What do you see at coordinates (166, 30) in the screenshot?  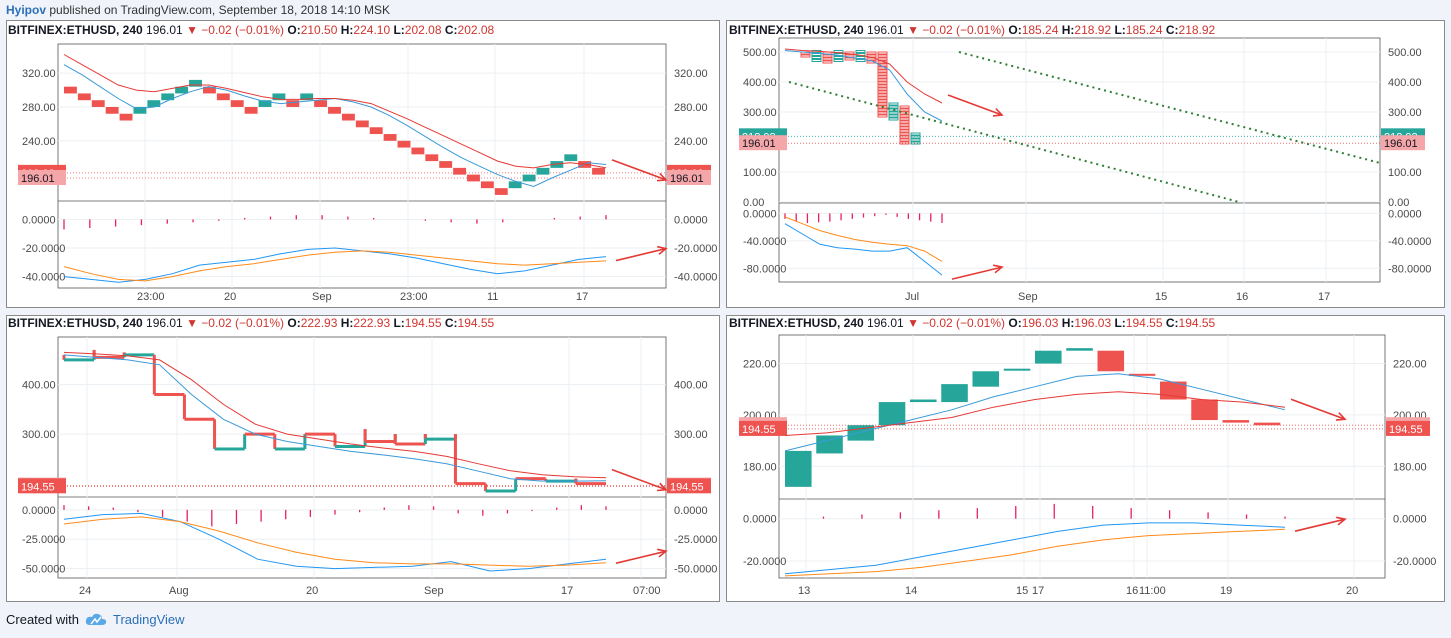 I see `panel1-price: 196.01` at bounding box center [166, 30].